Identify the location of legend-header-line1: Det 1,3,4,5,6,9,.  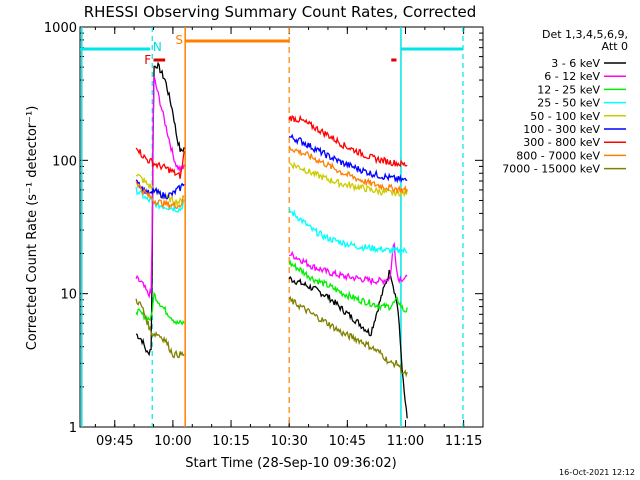
(585, 34).